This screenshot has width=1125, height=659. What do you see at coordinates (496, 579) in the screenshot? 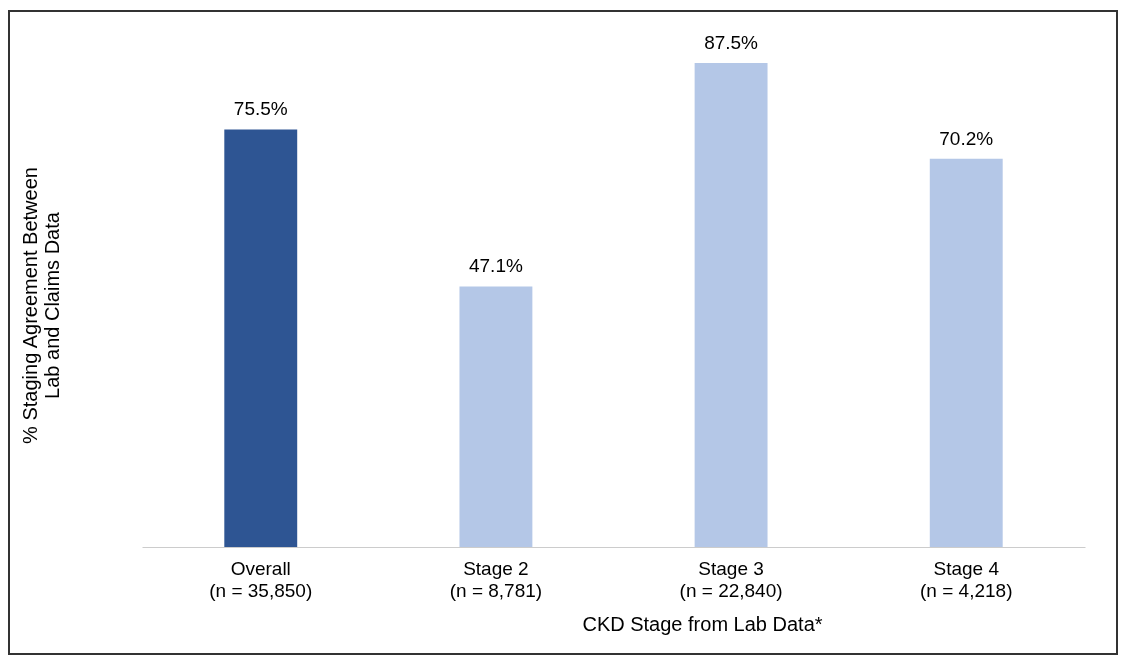
I see `x-tick-label: Stage 2 (n = 8,781)` at bounding box center [496, 579].